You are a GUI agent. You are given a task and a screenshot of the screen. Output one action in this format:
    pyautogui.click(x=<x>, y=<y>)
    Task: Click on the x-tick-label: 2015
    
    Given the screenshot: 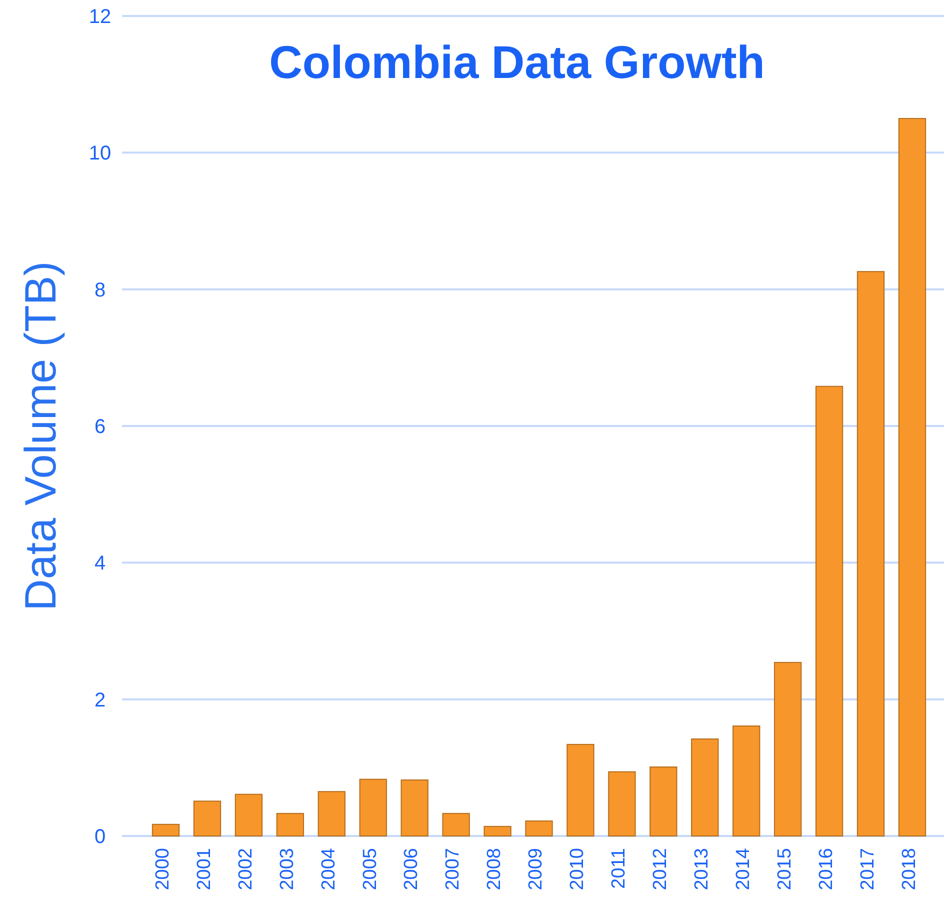 What is the action you would take?
    pyautogui.click(x=785, y=869)
    